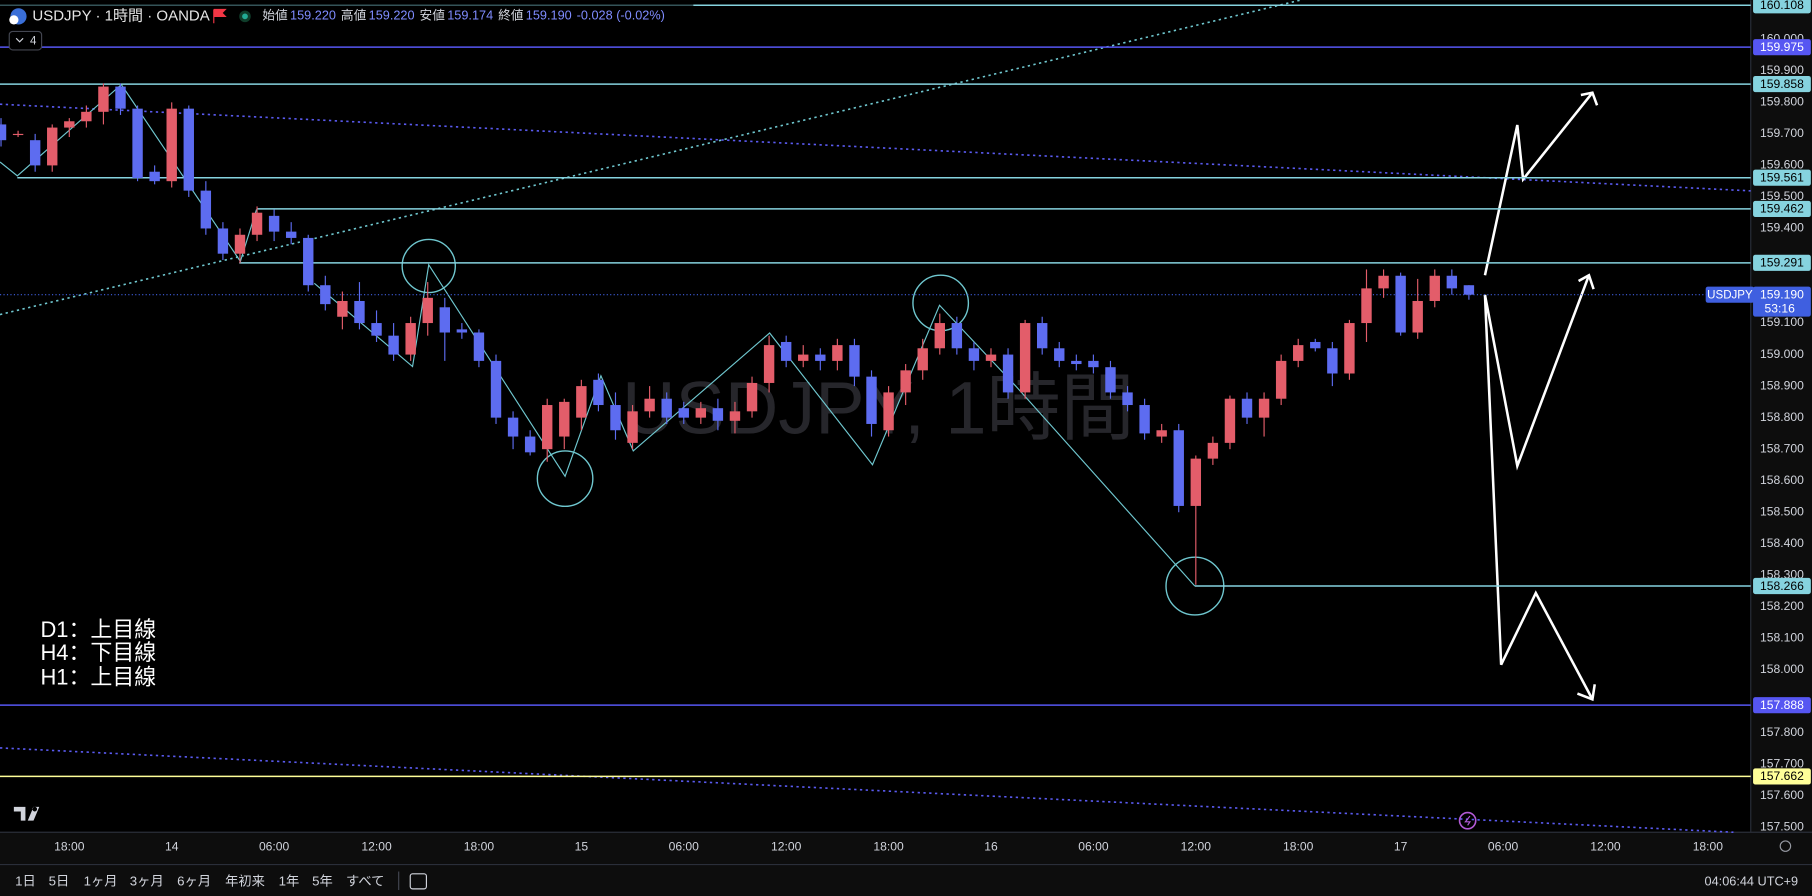  Describe the element at coordinates (365, 880) in the screenshot. I see `range-button: すべて` at that location.